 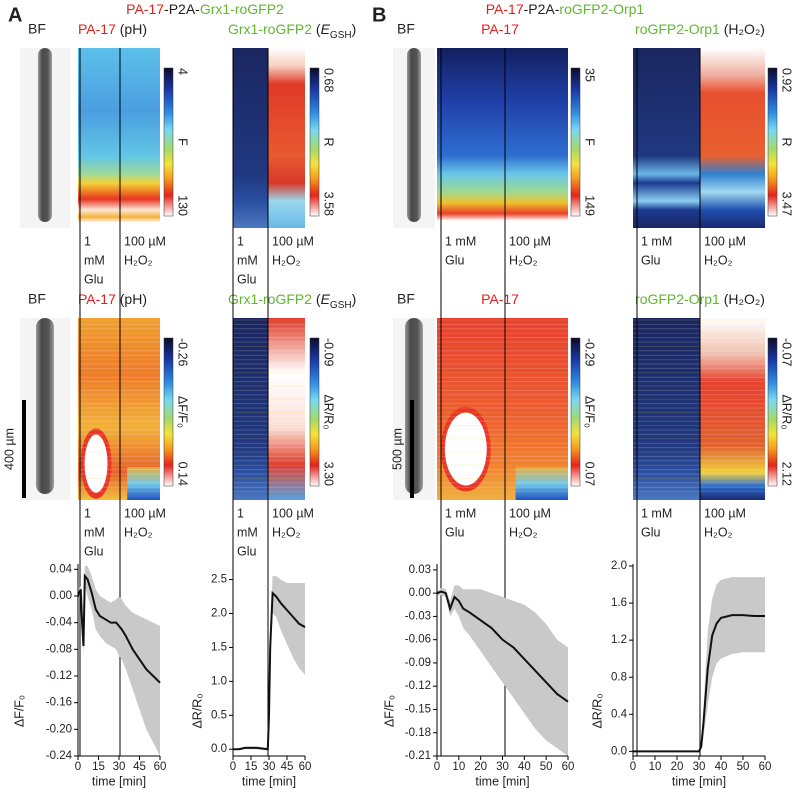 I want to click on y-axis-label: ΔR/R₀, so click(x=597, y=710).